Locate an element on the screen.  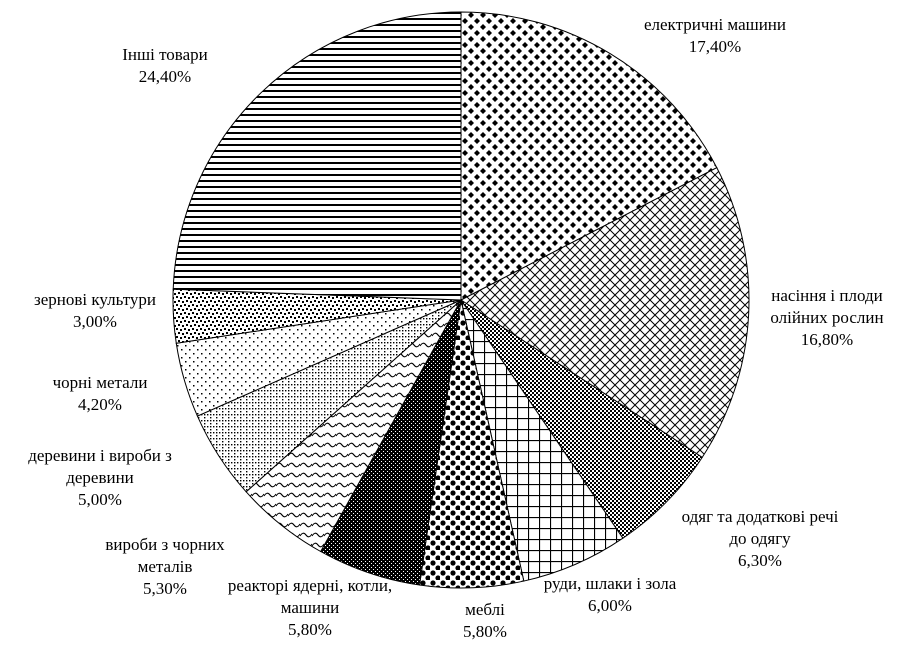
slice-category-label: олійних рослин is located at coordinates (826, 317).